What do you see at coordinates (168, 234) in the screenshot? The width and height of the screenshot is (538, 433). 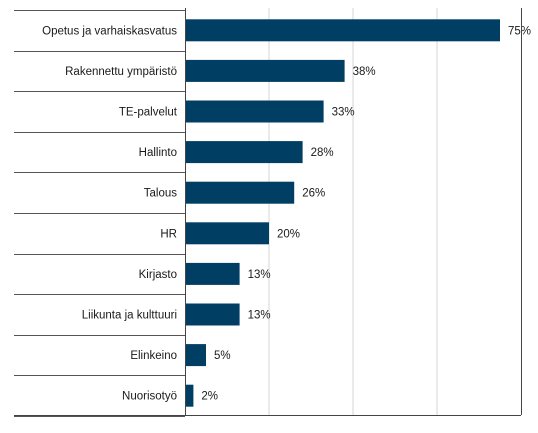 I see `category-label: HR` at bounding box center [168, 234].